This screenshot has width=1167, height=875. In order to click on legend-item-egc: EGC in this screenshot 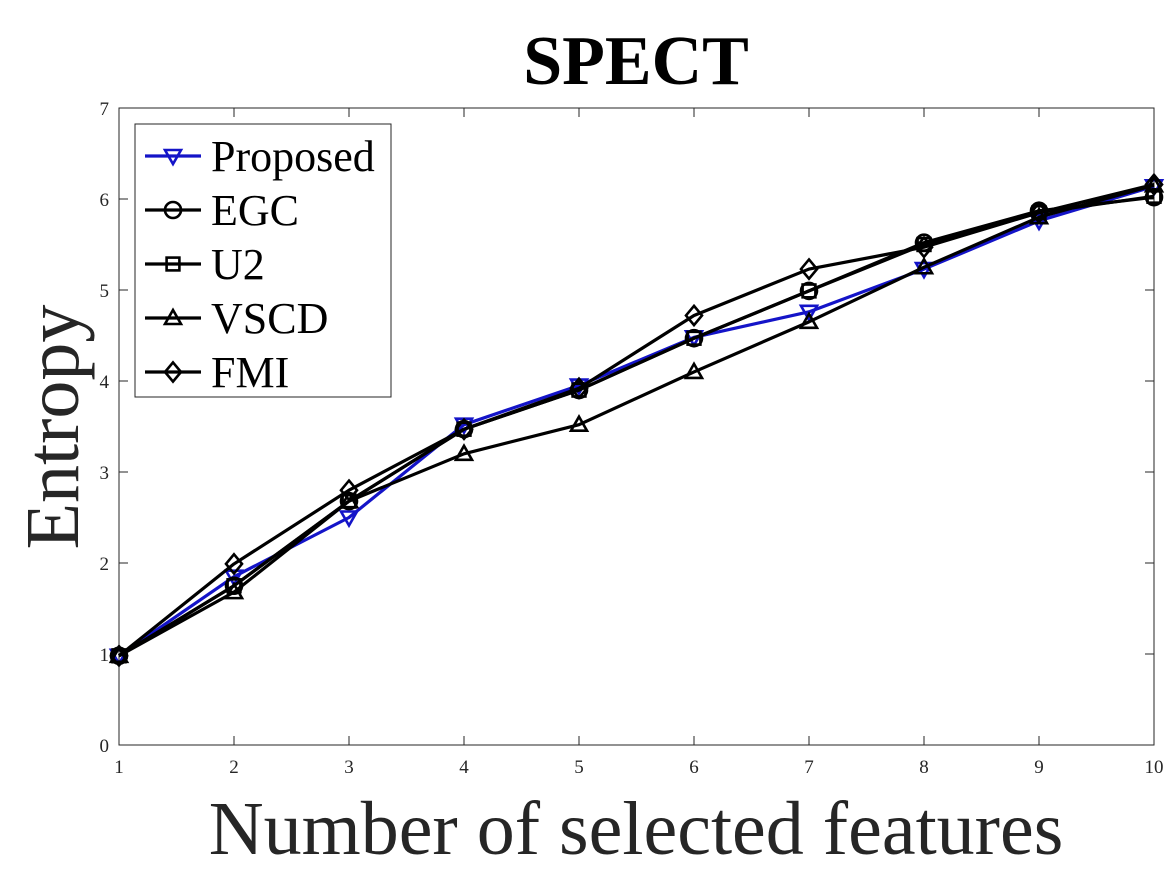, I will do `click(222, 210)`.